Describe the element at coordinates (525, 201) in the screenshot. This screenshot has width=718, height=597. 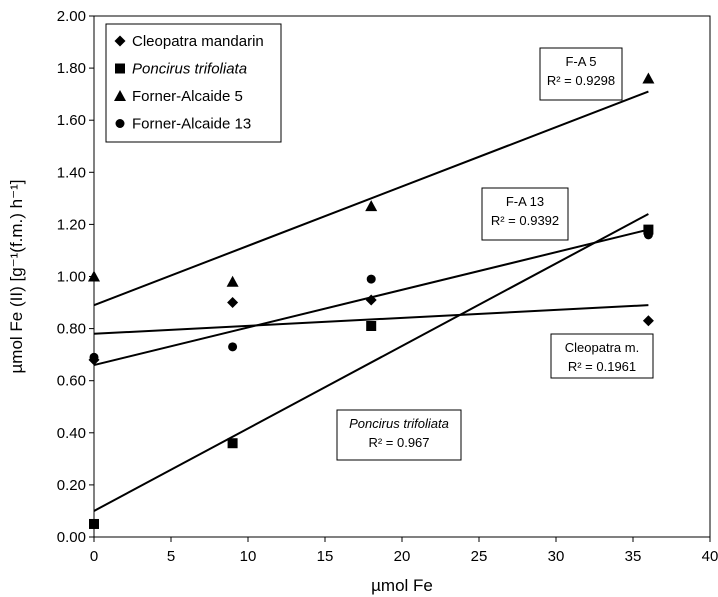
I see `annotation-text: F-A 13` at that location.